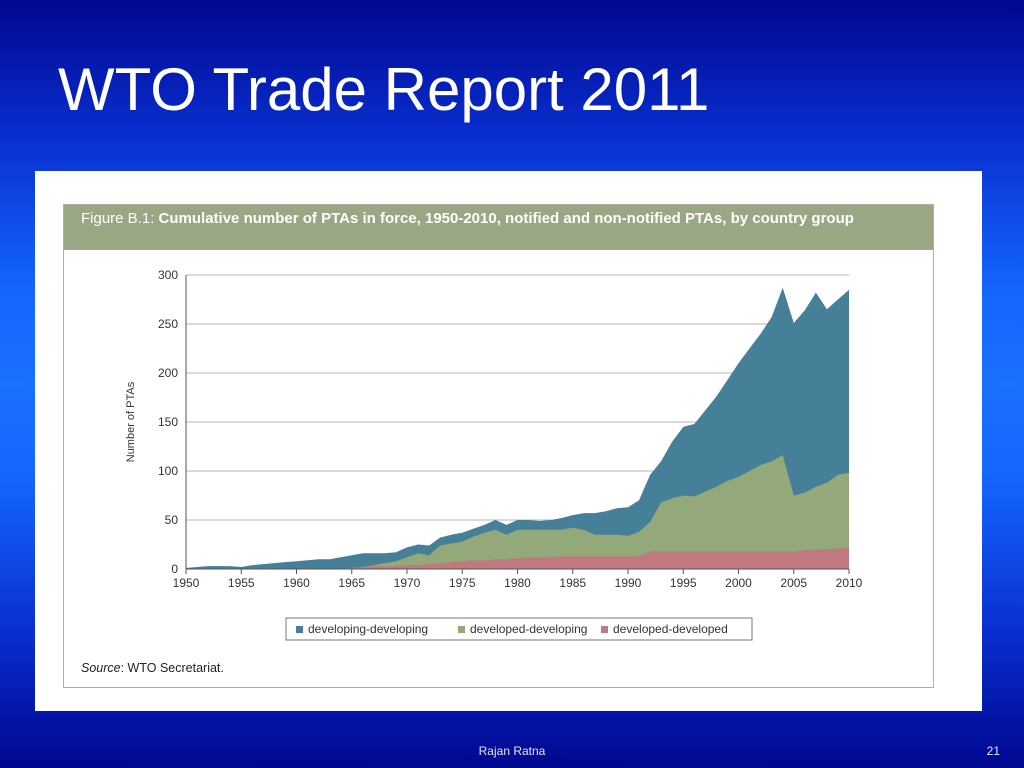 The width and height of the screenshot is (1024, 768). Describe the element at coordinates (683, 583) in the screenshot. I see `x-tick-label: 1995` at that location.